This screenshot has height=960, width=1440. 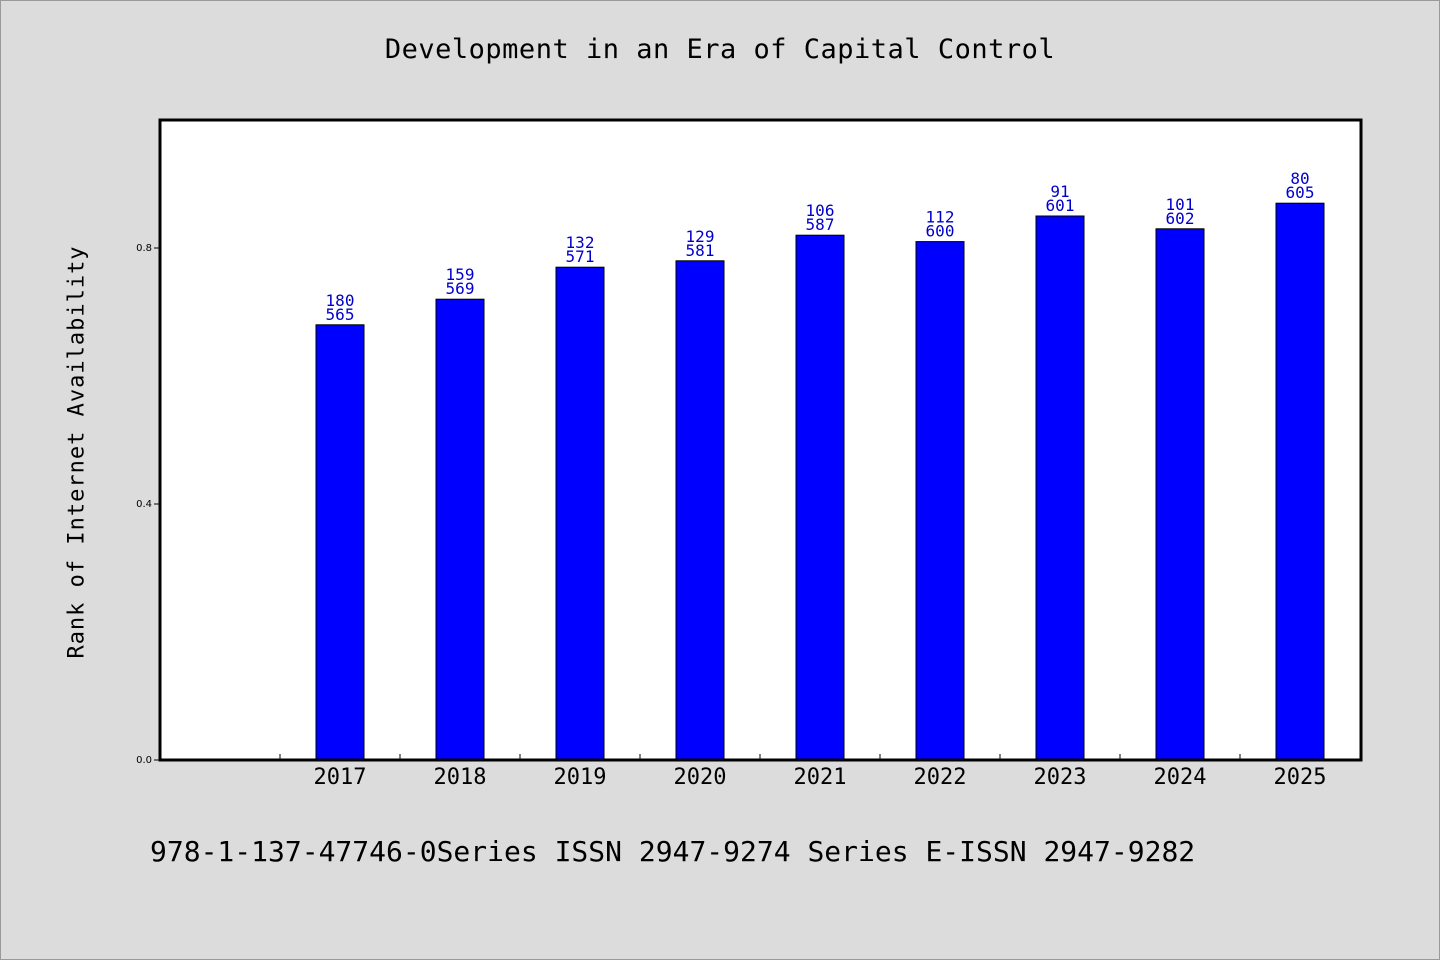 What do you see at coordinates (1299, 178) in the screenshot?
I see `bar-annotation-top: 80` at bounding box center [1299, 178].